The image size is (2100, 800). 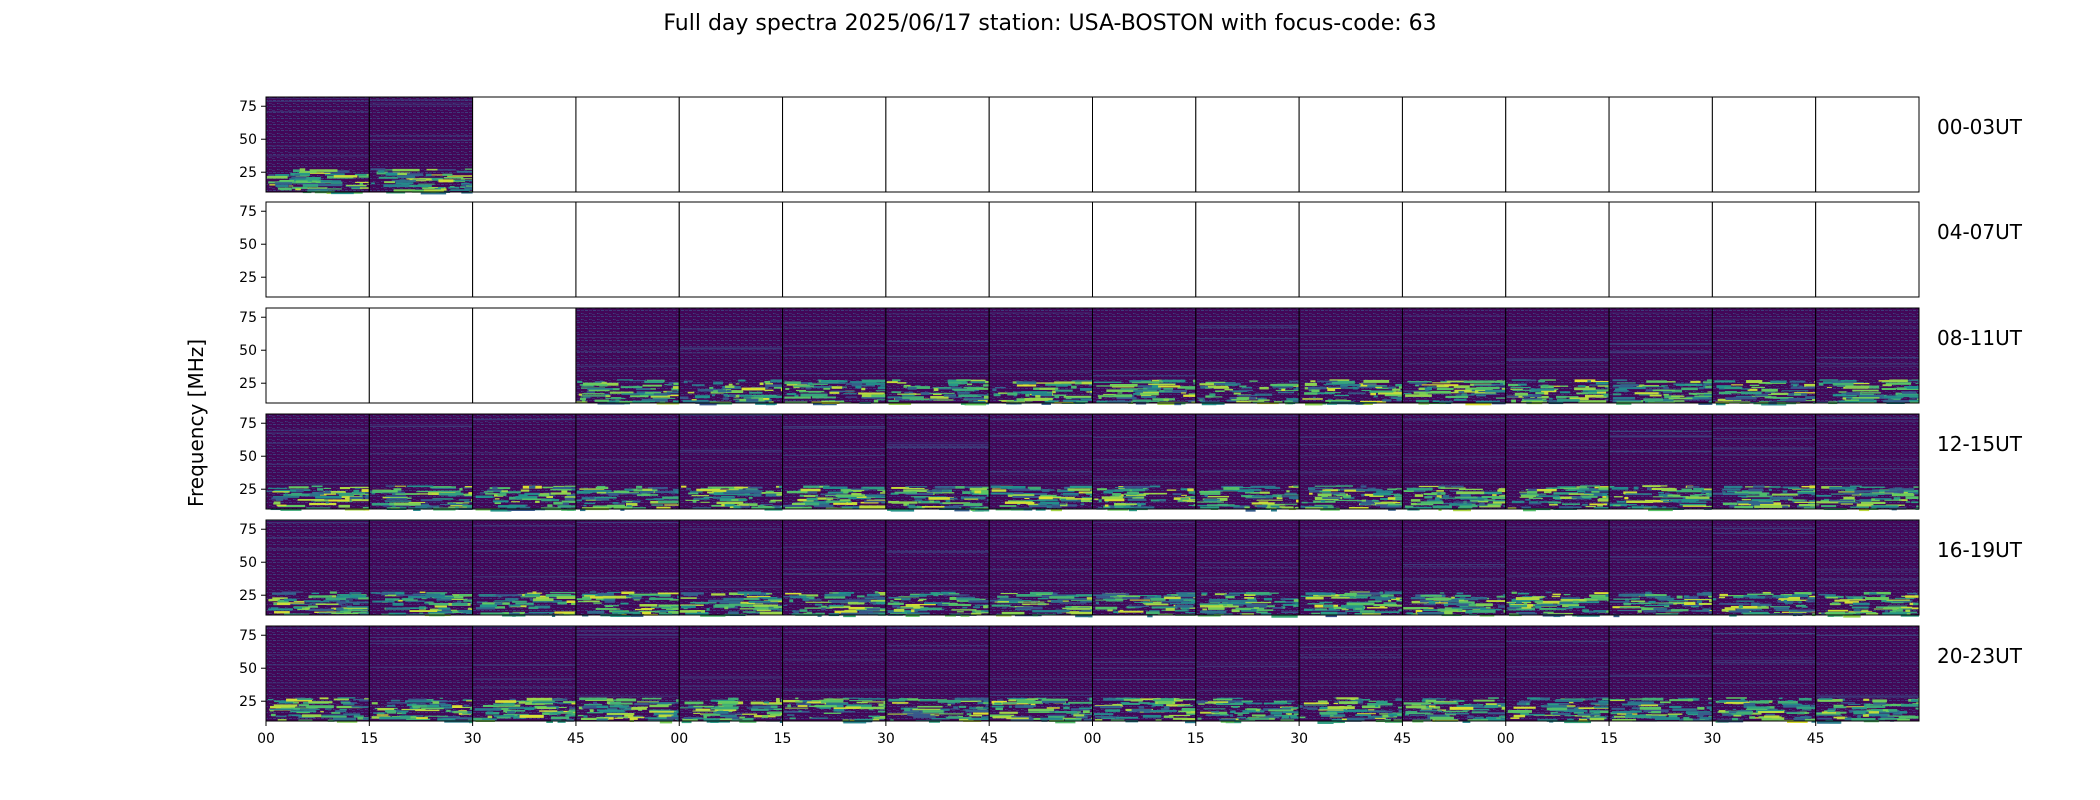 What do you see at coordinates (1867, 144) in the screenshot?
I see `panel-frame` at bounding box center [1867, 144].